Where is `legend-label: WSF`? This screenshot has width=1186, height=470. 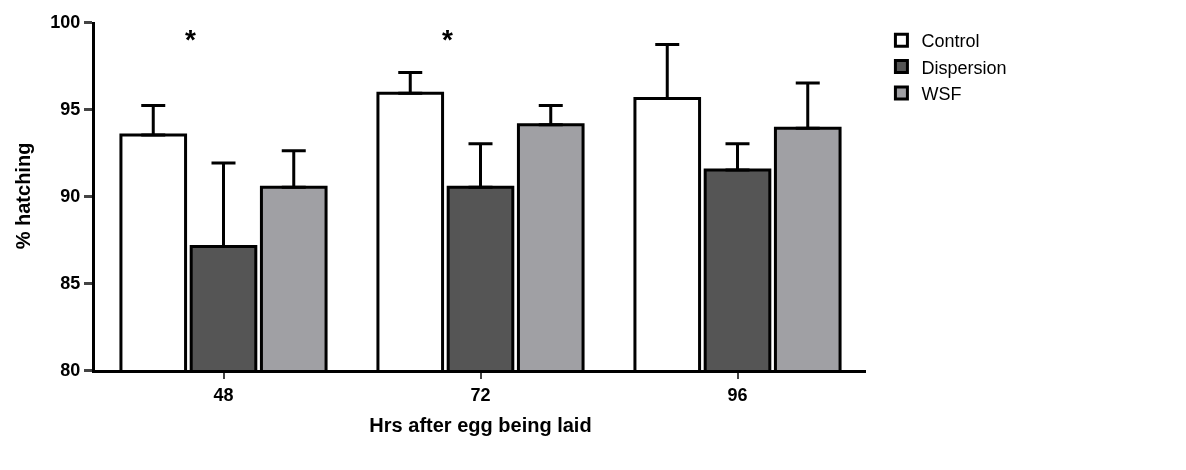 legend-label: WSF is located at coordinates (941, 94).